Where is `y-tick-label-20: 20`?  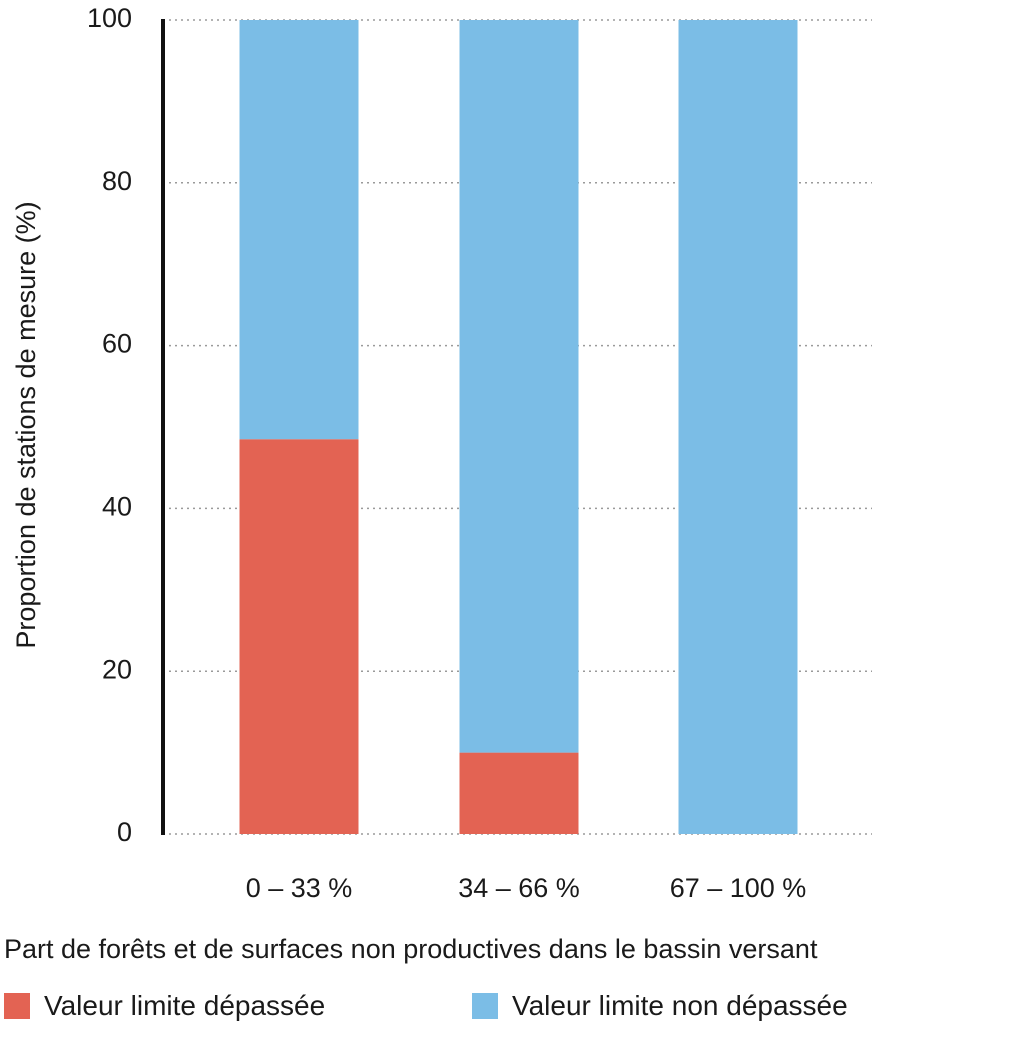
y-tick-label-20: 20 is located at coordinates (117, 669).